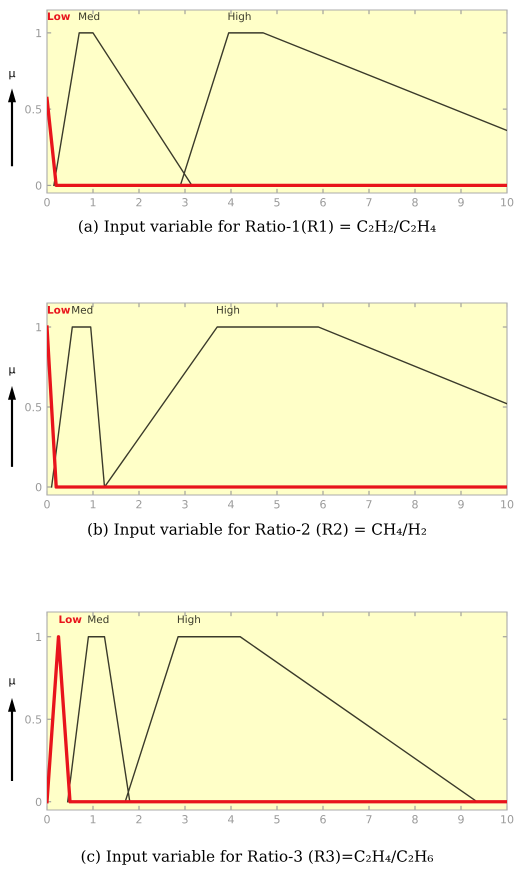  What do you see at coordinates (257, 530) in the screenshot?
I see `text: (b) Input variable for Ratio-2 (R2) = CH₄/H₂` at bounding box center [257, 530].